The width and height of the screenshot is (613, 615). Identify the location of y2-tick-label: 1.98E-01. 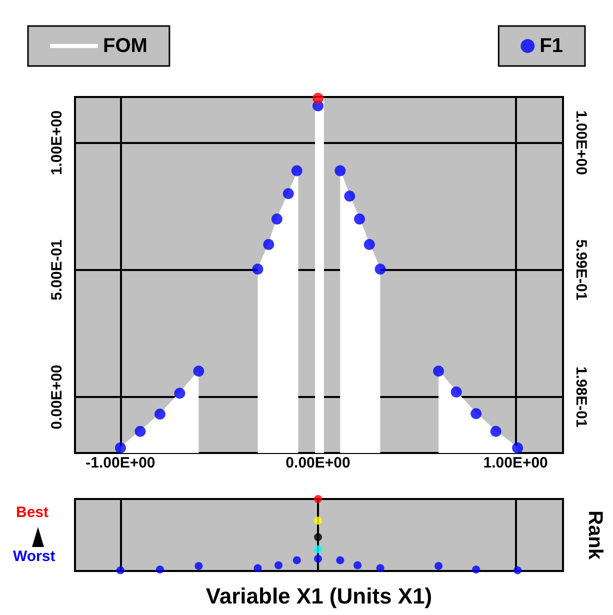
(581, 397).